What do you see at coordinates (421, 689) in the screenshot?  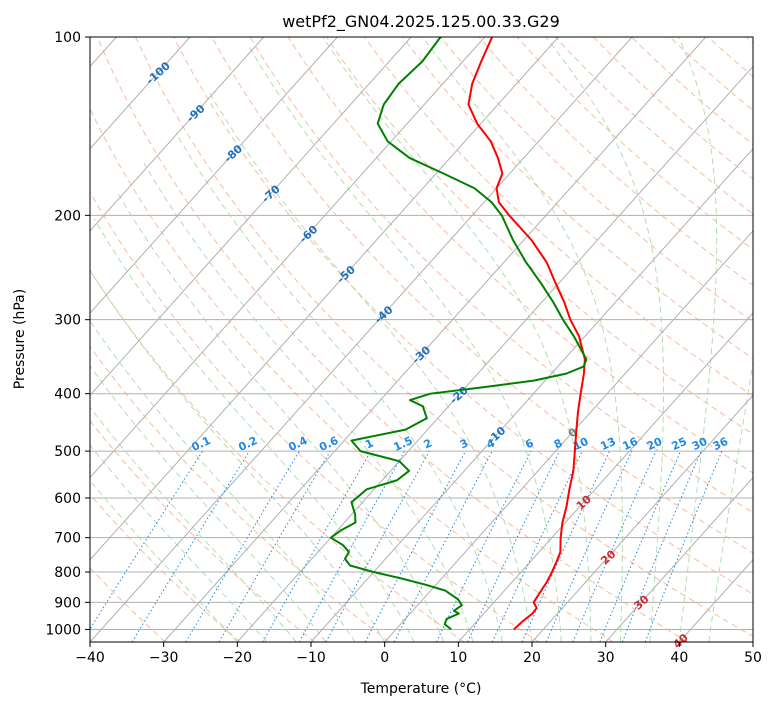 I see `x-axis-title: Temperature (°C)` at bounding box center [421, 689].